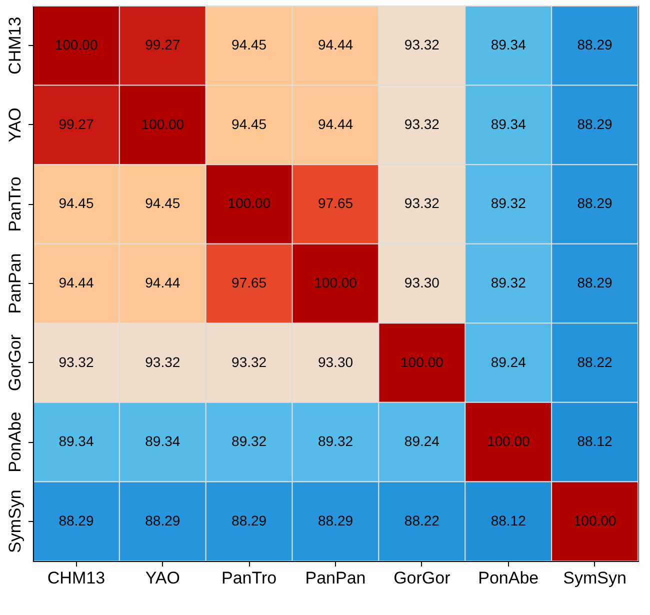 The width and height of the screenshot is (650, 615). I want to click on x-tick-label: GorGor, so click(422, 578).